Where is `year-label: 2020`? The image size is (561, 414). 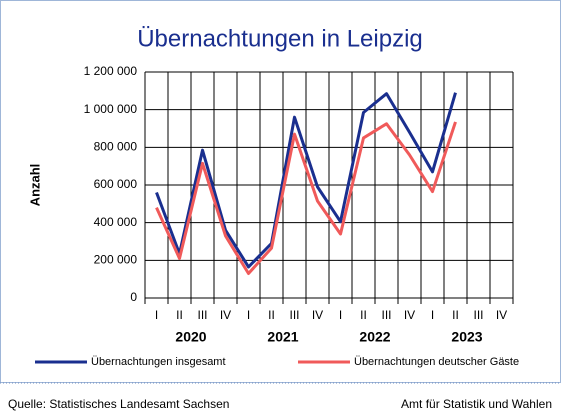
year-label: 2020 is located at coordinates (190, 337).